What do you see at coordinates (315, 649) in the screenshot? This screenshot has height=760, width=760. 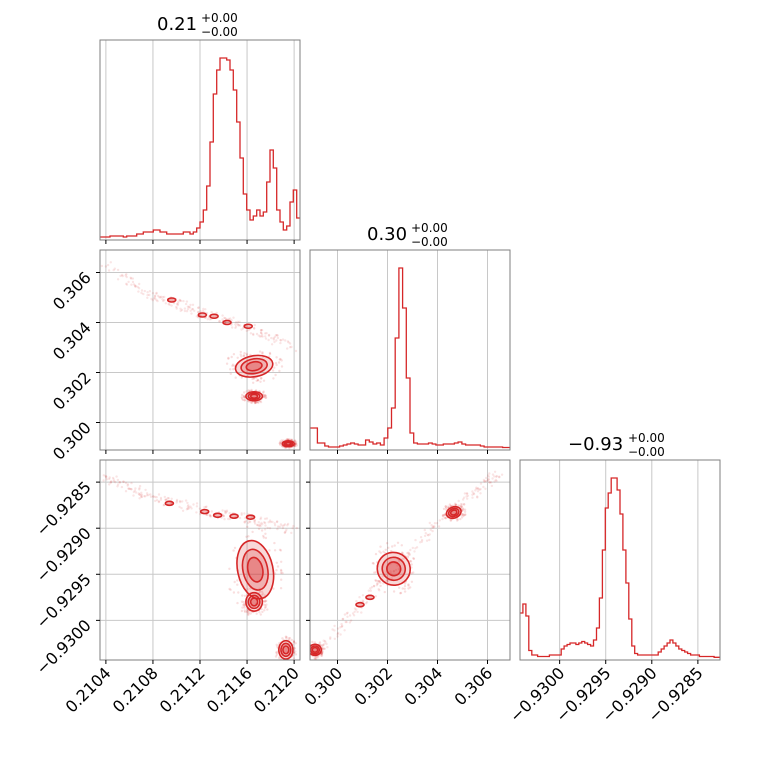 I see `contour-inner` at bounding box center [315, 649].